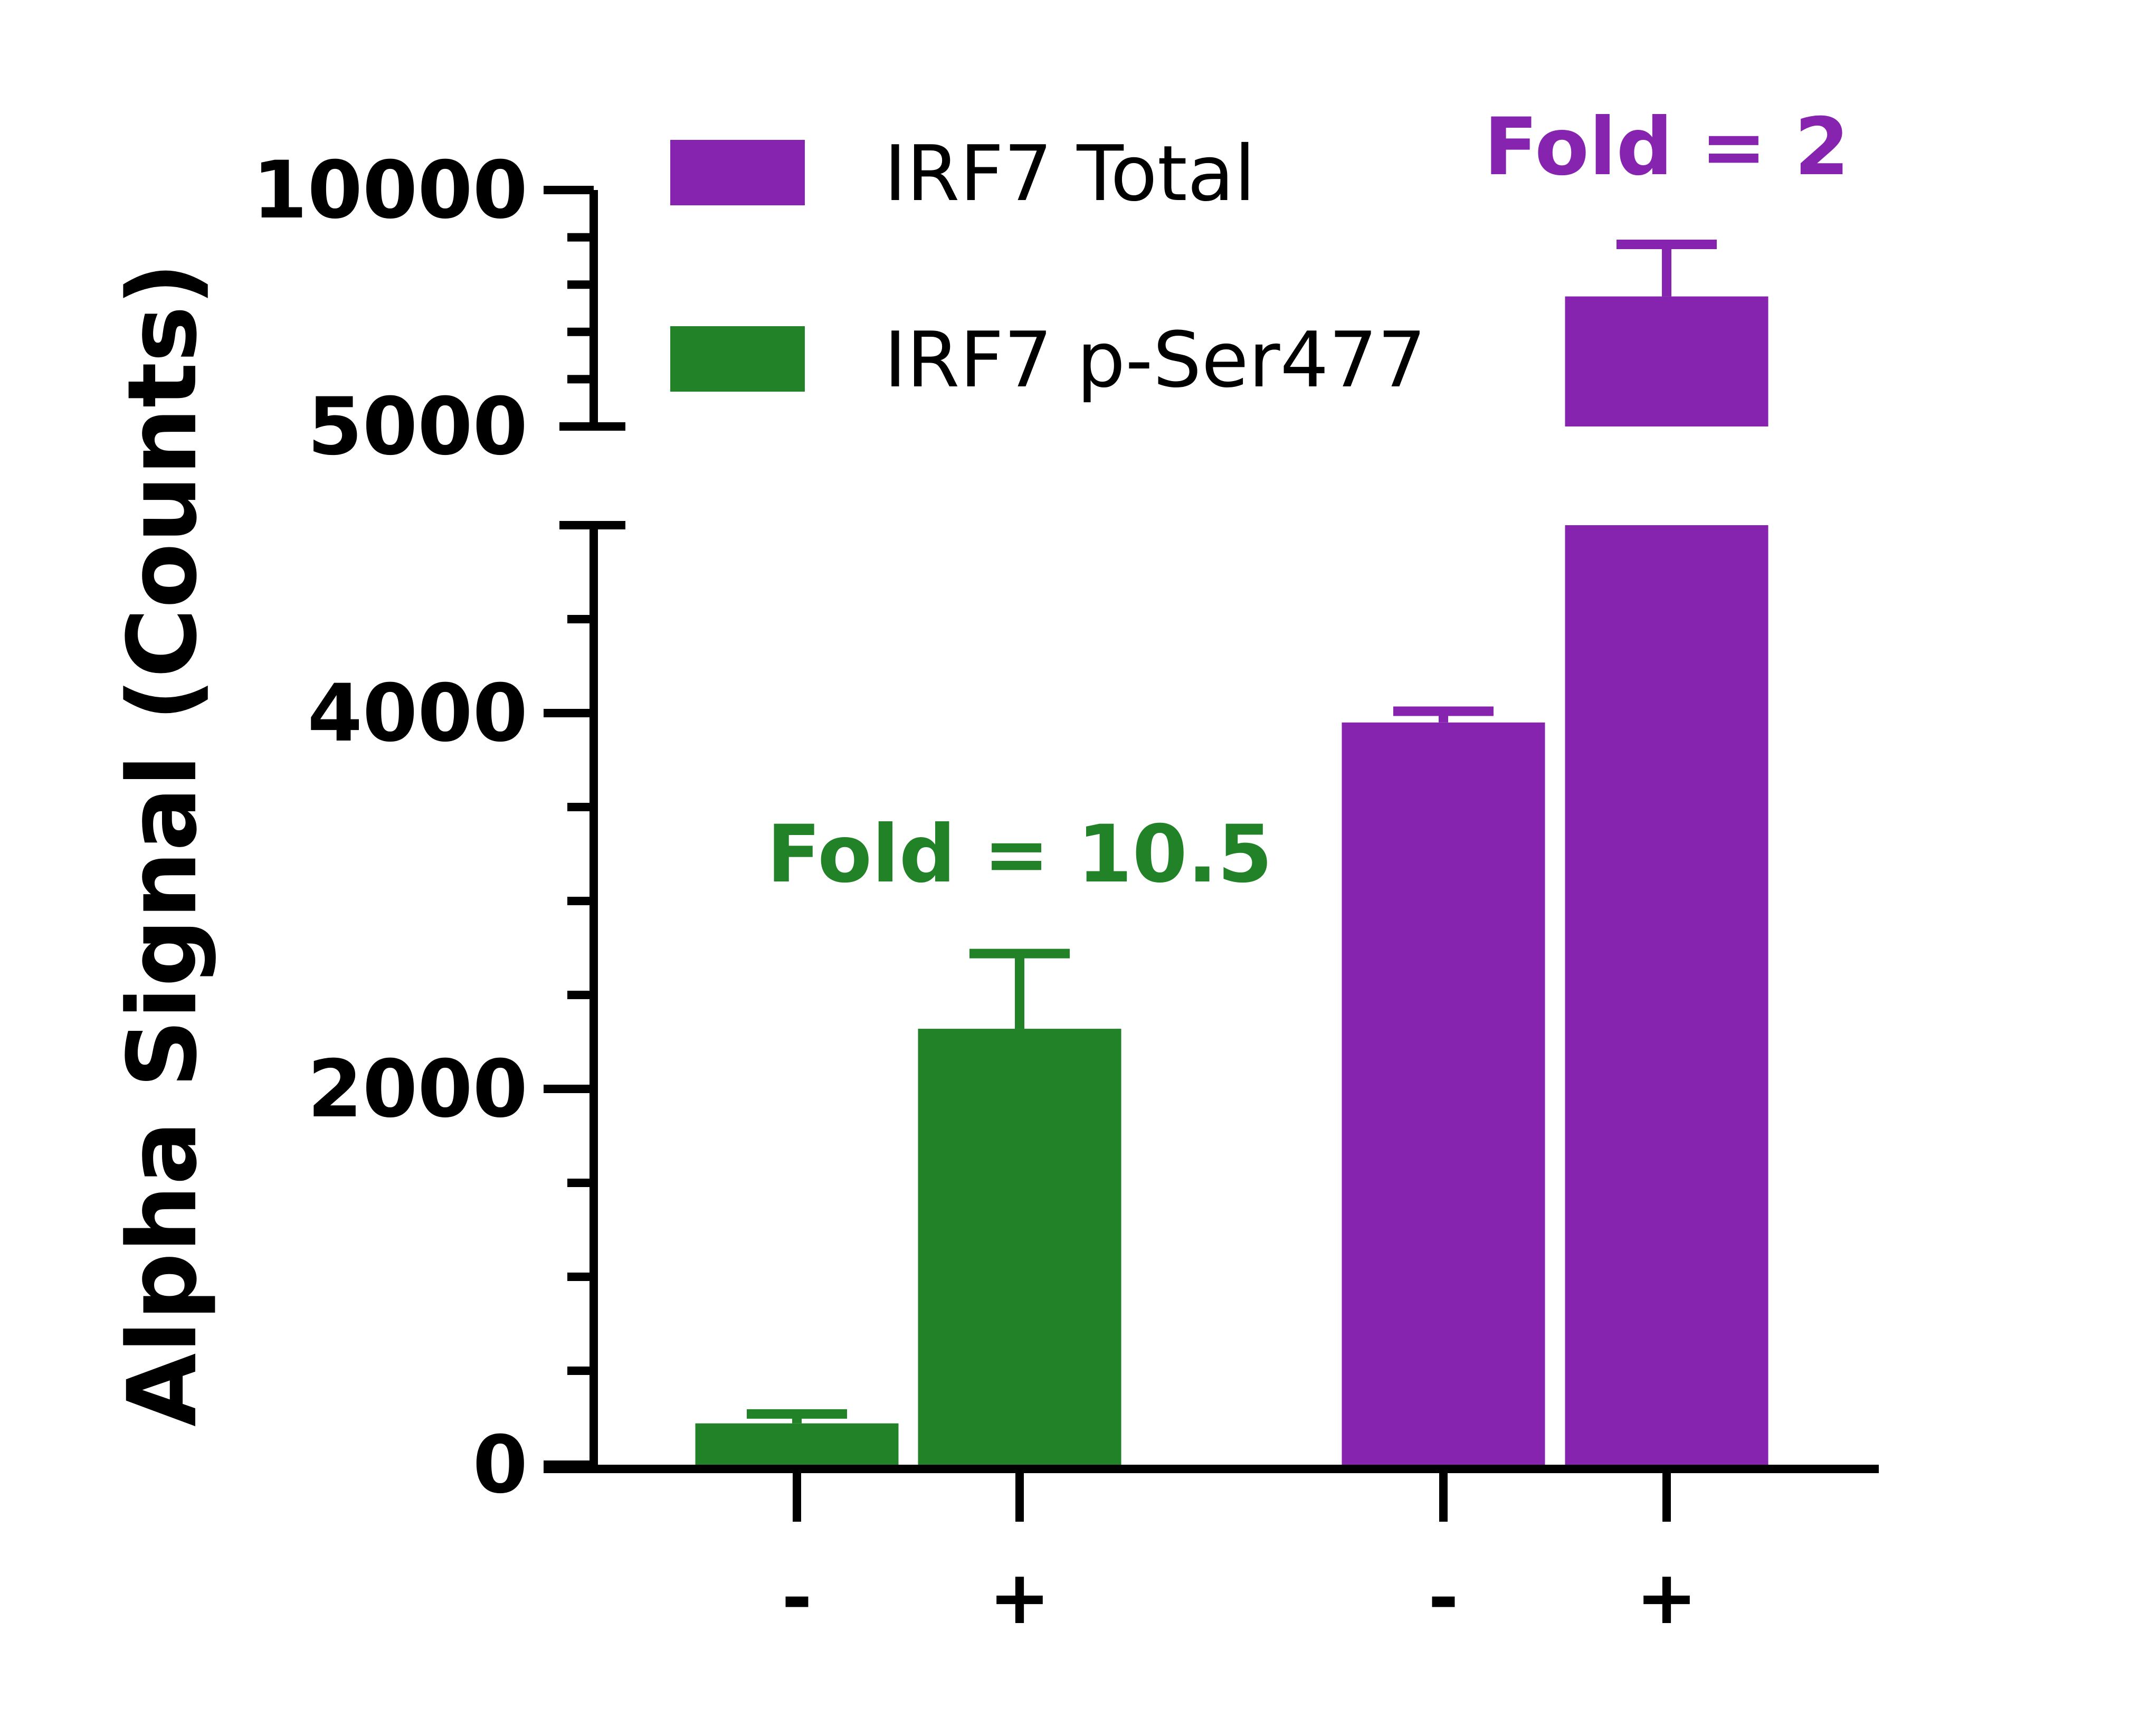  I want to click on legend-label: IRF7 p-Ser477, so click(1155, 361).